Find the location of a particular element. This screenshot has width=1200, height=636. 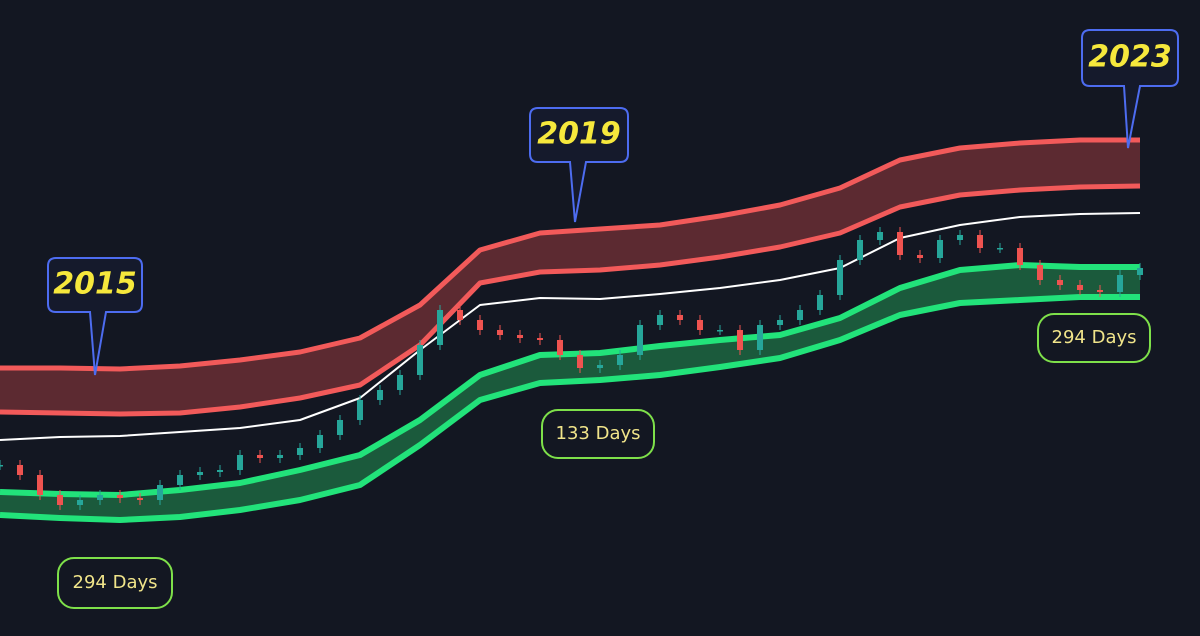

days-label: 133 Days is located at coordinates (598, 433).